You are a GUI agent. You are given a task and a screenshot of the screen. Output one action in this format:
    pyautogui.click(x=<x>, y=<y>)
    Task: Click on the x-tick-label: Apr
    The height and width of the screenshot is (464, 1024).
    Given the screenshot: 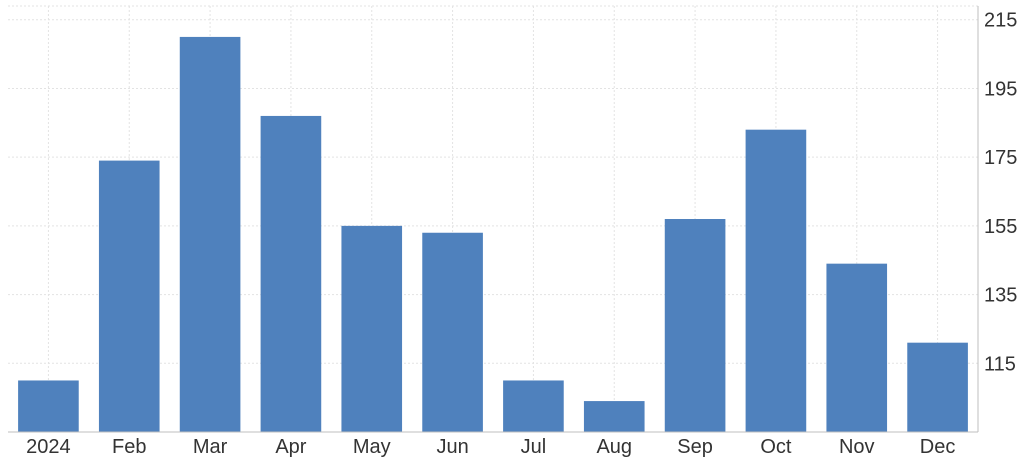 What is the action you would take?
    pyautogui.click(x=290, y=447)
    